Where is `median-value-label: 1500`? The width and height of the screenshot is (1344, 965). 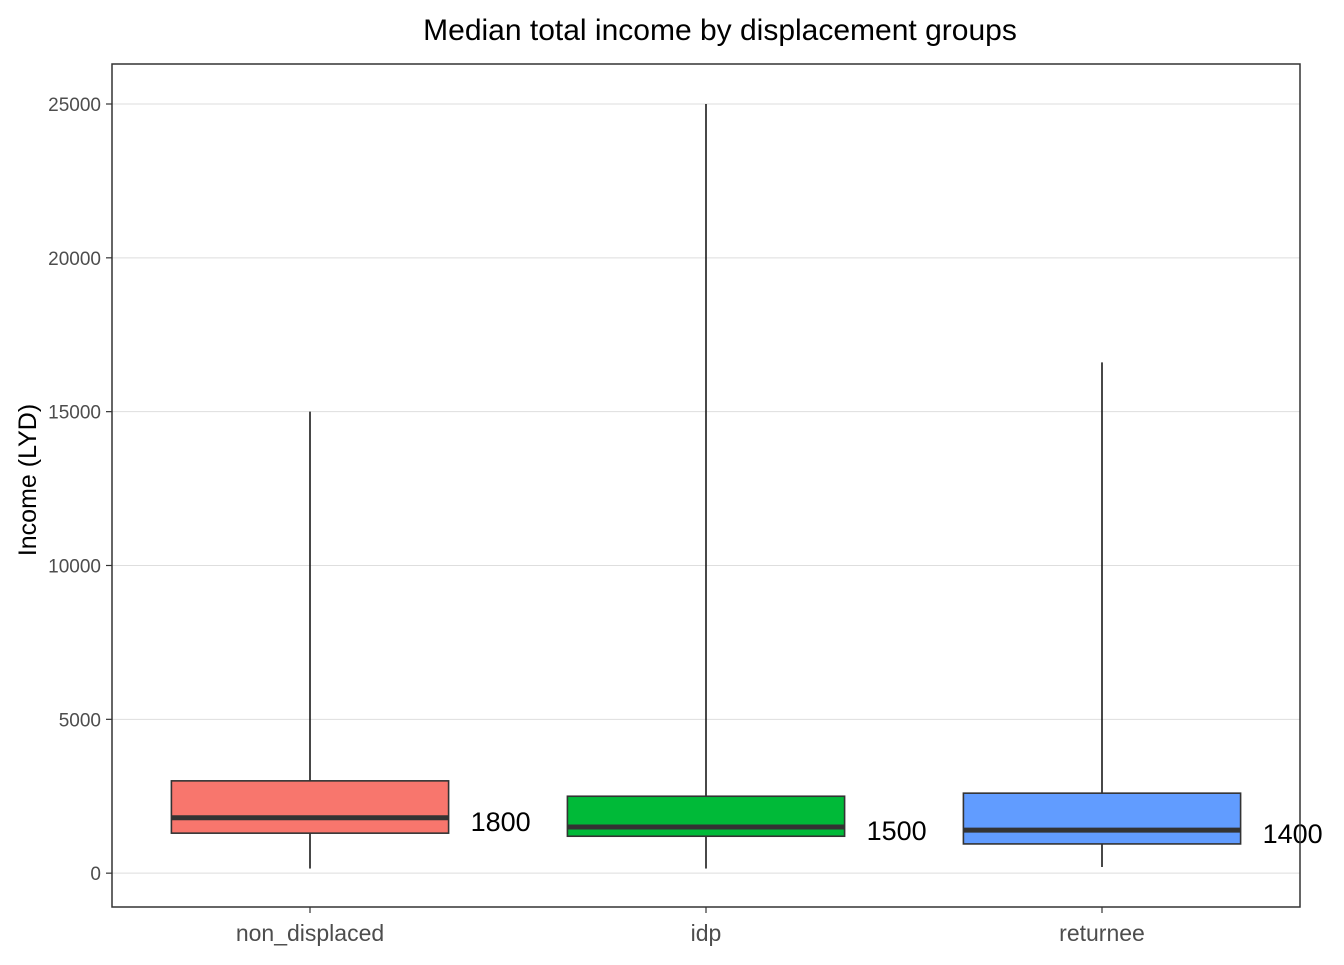 median-value-label: 1500 is located at coordinates (897, 831).